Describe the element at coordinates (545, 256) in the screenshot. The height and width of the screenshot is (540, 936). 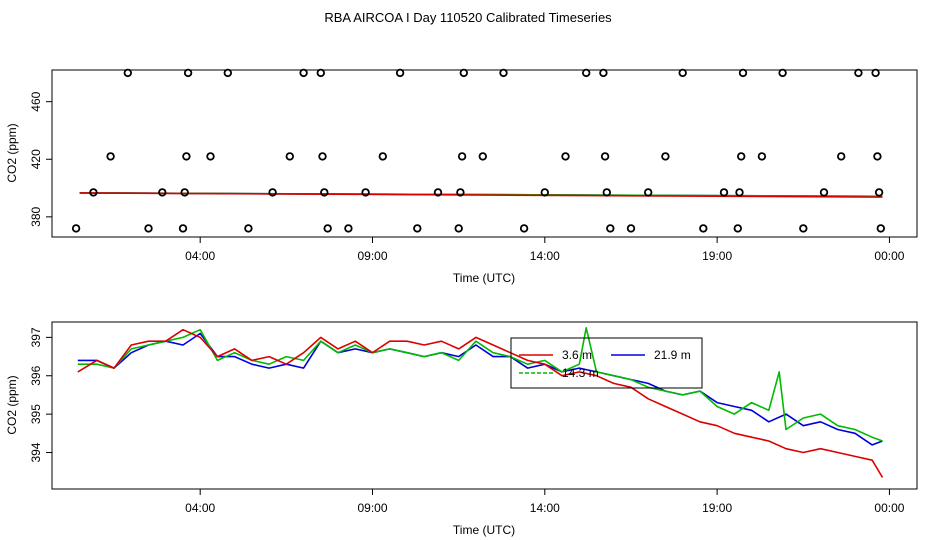
I see `top-x-tick-label: 14:00` at that location.